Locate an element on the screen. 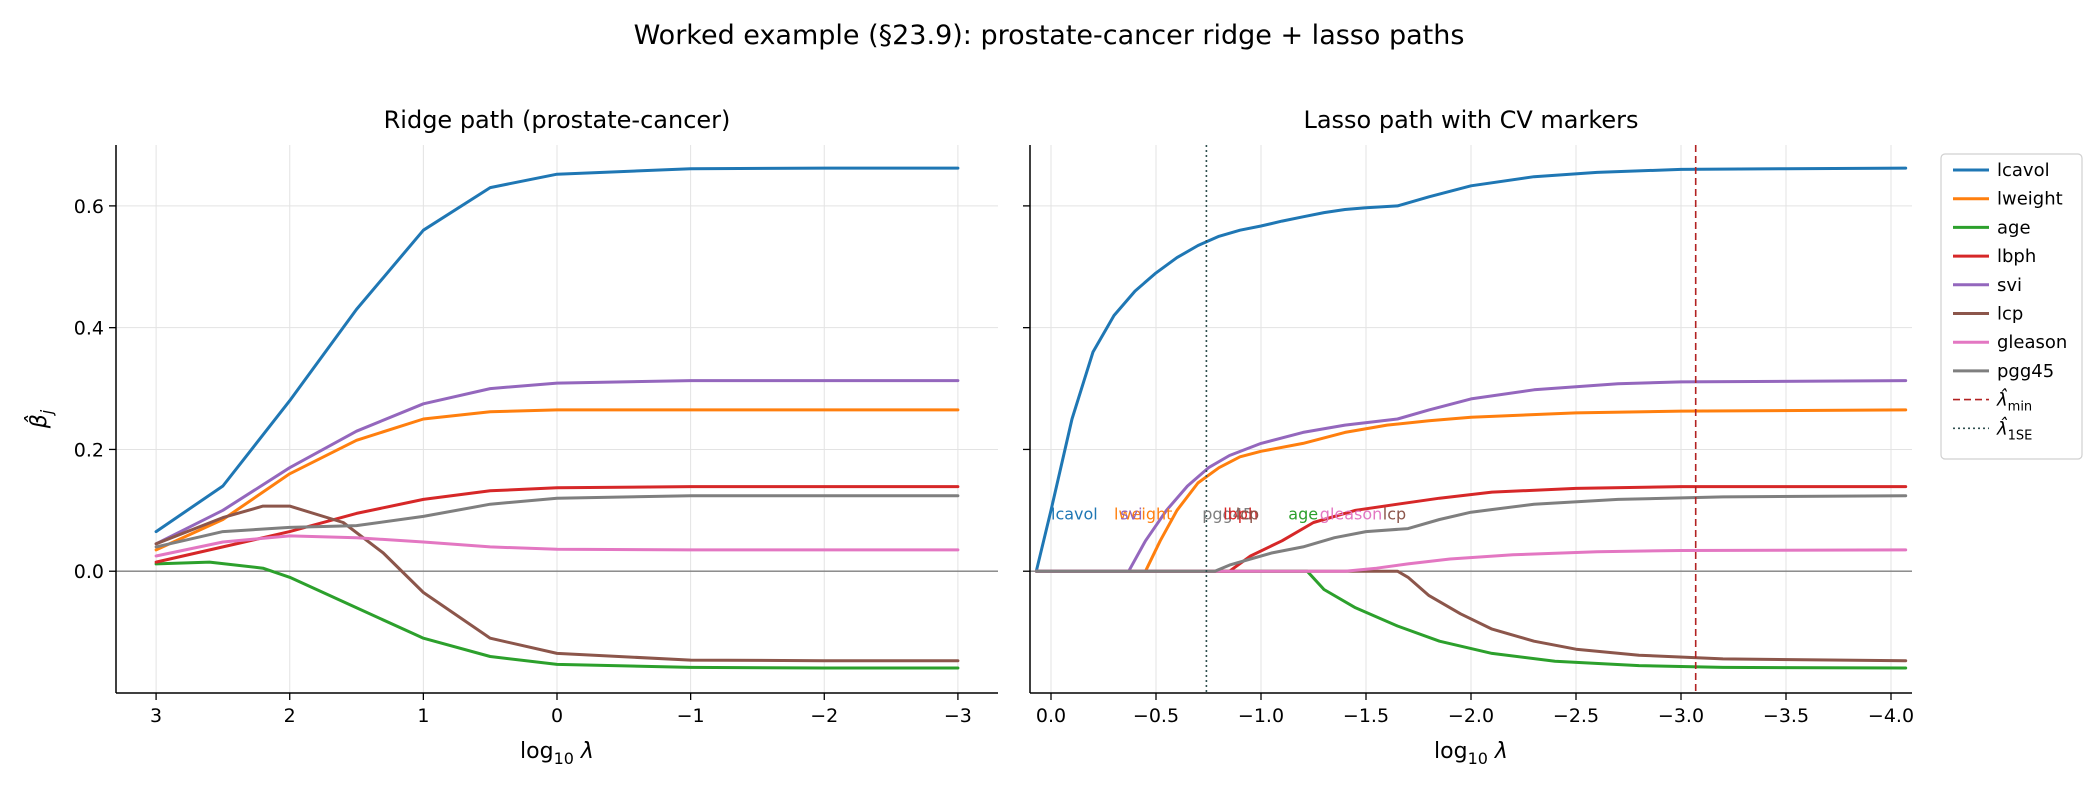 Image resolution: width=2098 pixels, height=785 pixels. x-tick-label: 0.0 is located at coordinates (1051, 716).